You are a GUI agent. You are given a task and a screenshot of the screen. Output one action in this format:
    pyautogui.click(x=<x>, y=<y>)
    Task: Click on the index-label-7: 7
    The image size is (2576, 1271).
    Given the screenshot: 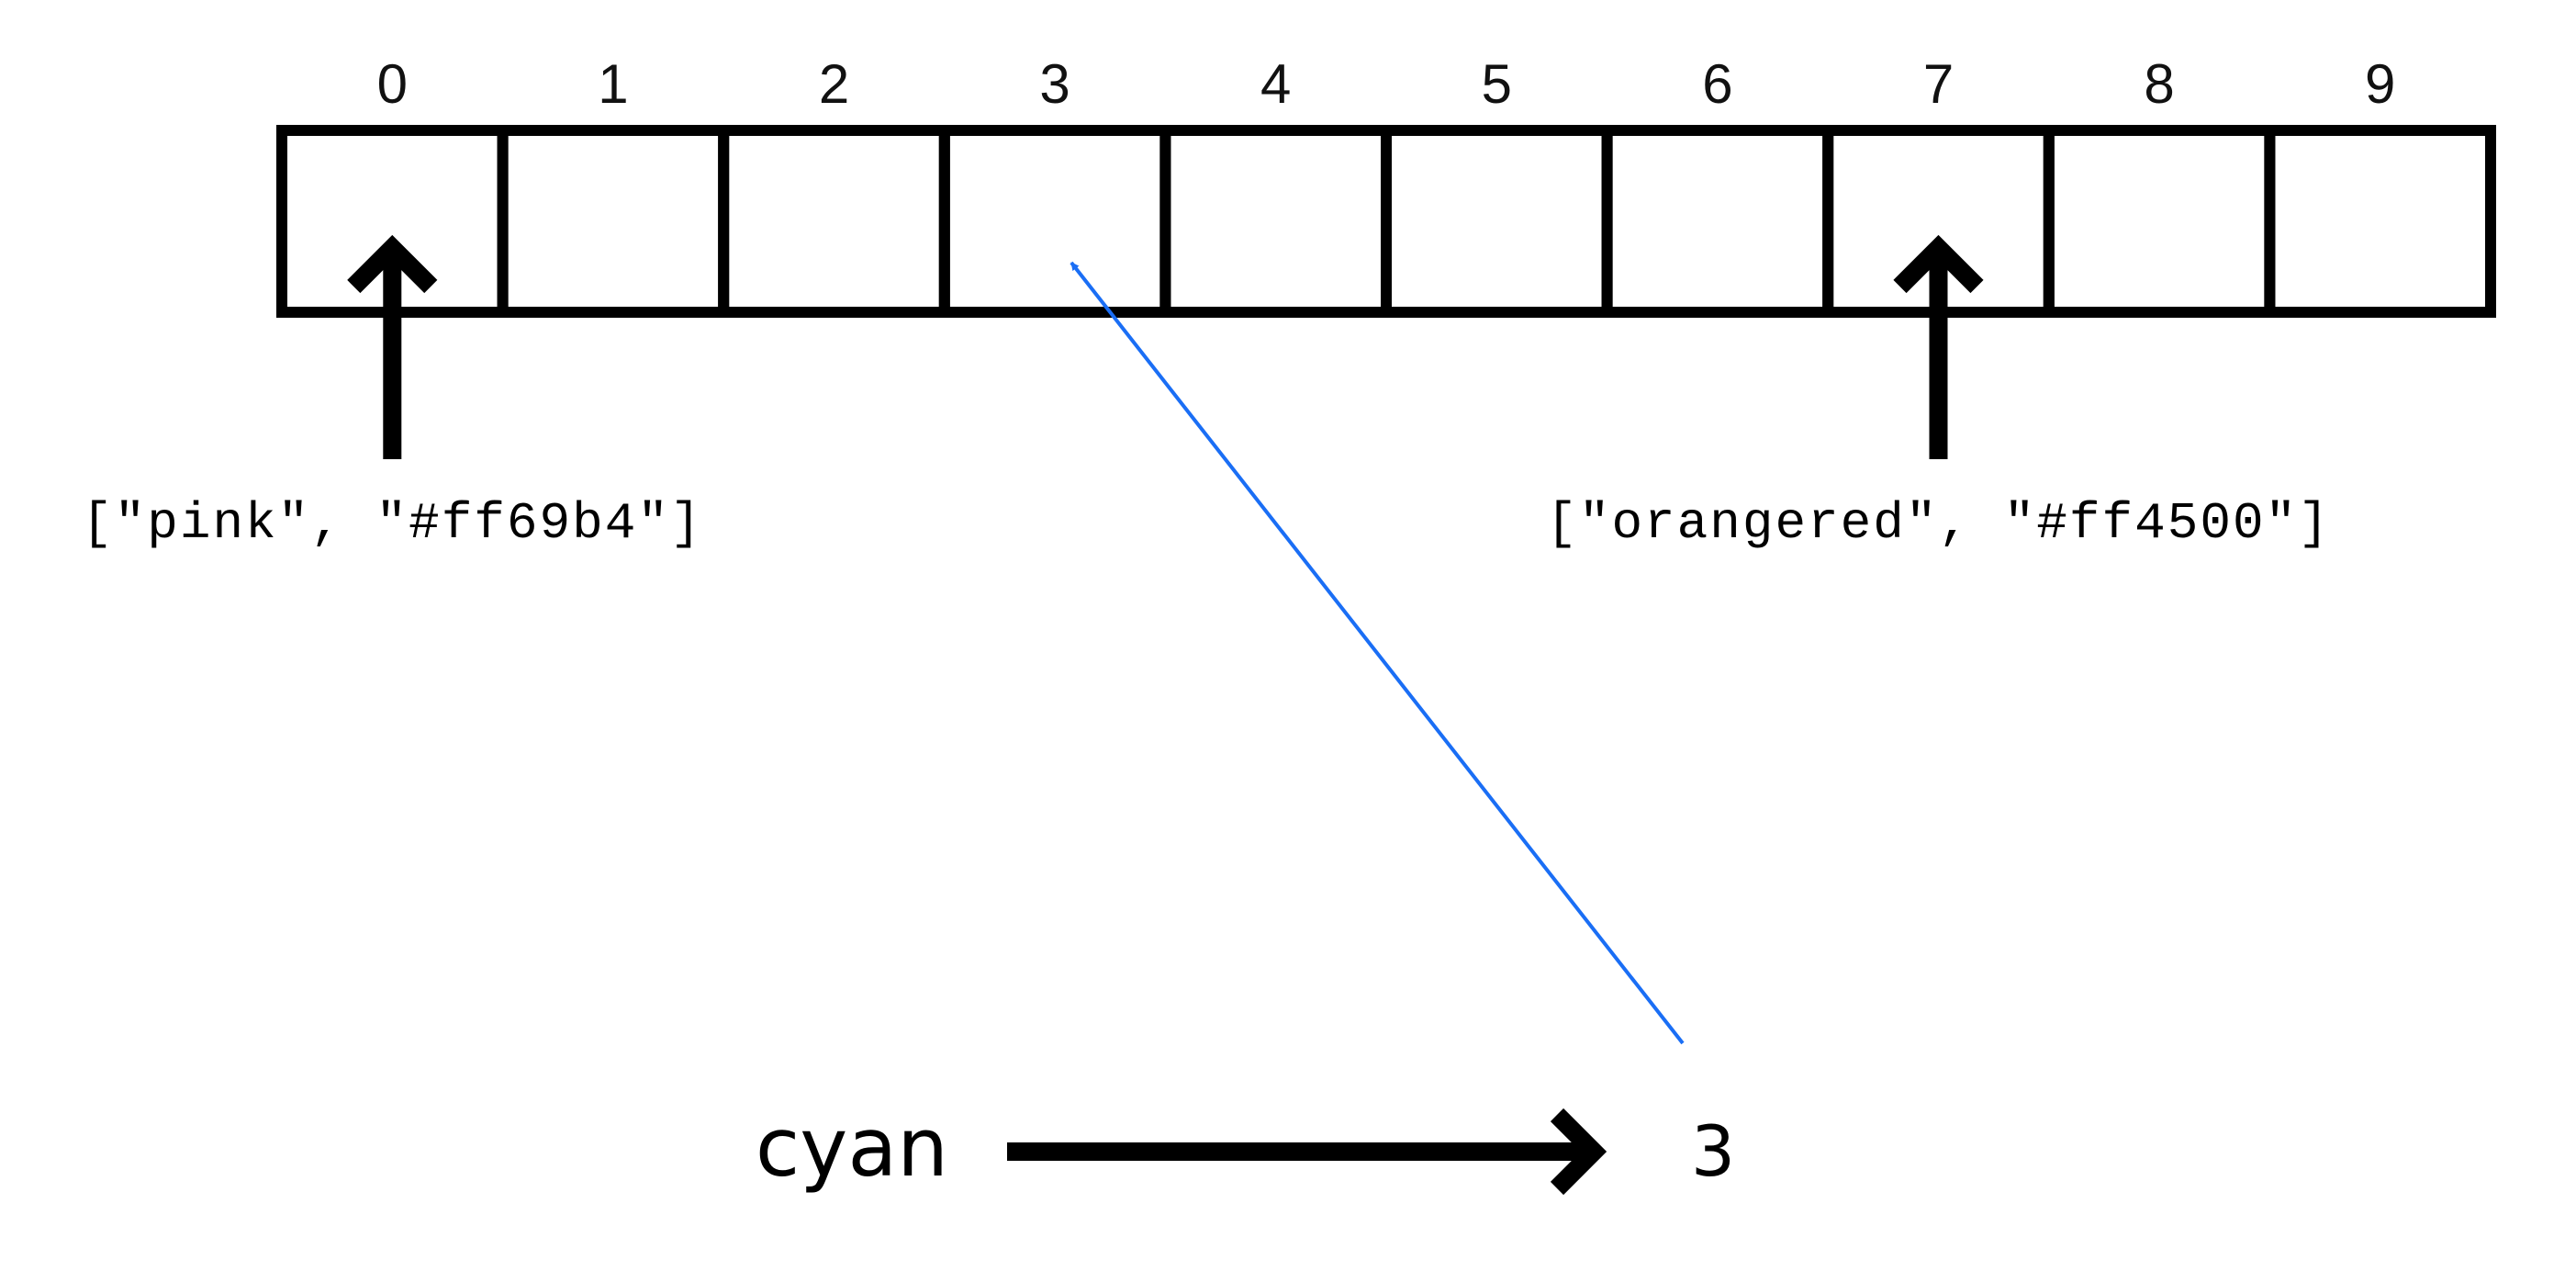 What is the action you would take?
    pyautogui.click(x=1938, y=84)
    